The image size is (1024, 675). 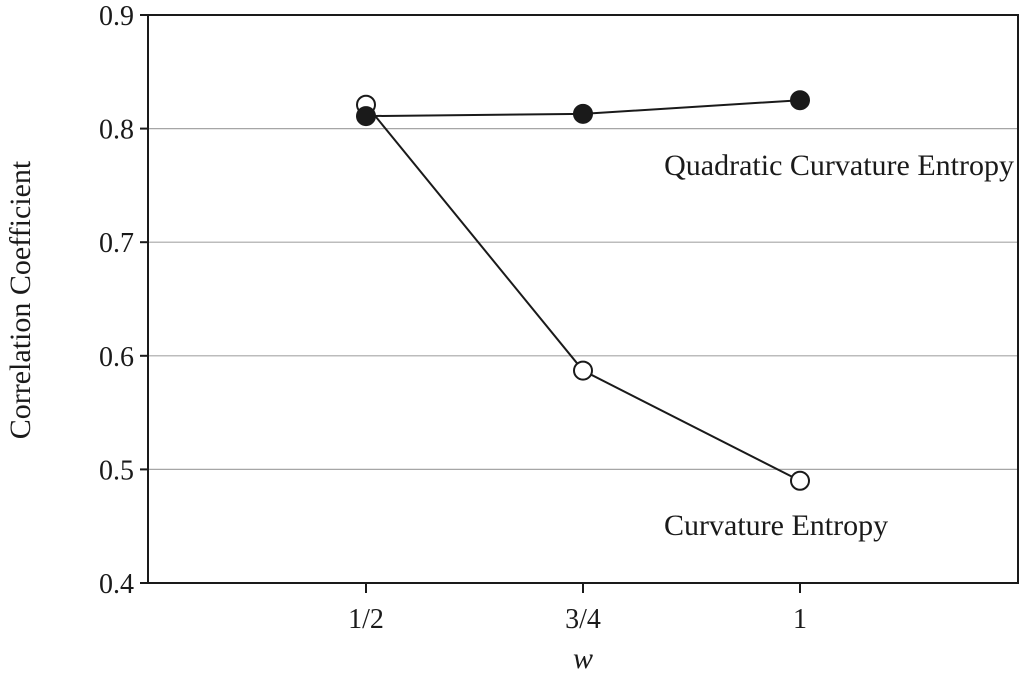 I want to click on y-tick-label: 0.5, so click(x=116, y=470).